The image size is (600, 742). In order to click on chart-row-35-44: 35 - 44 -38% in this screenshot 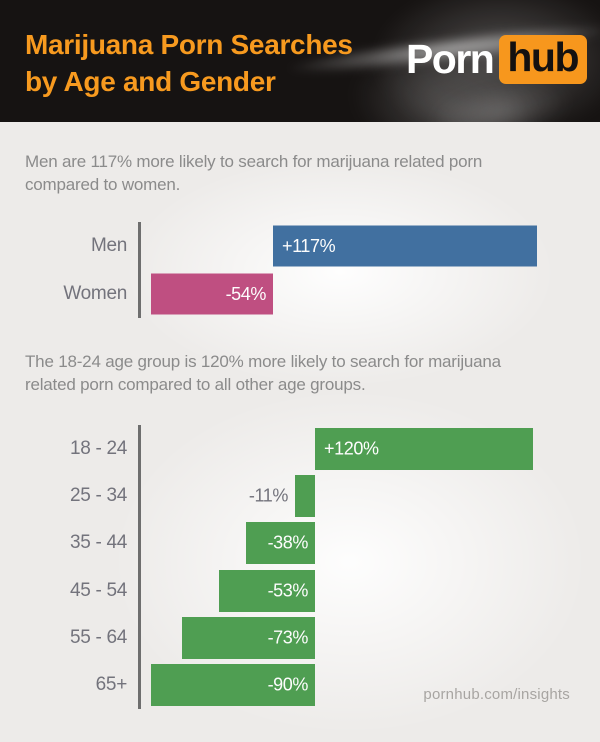, I will do `click(290, 543)`.